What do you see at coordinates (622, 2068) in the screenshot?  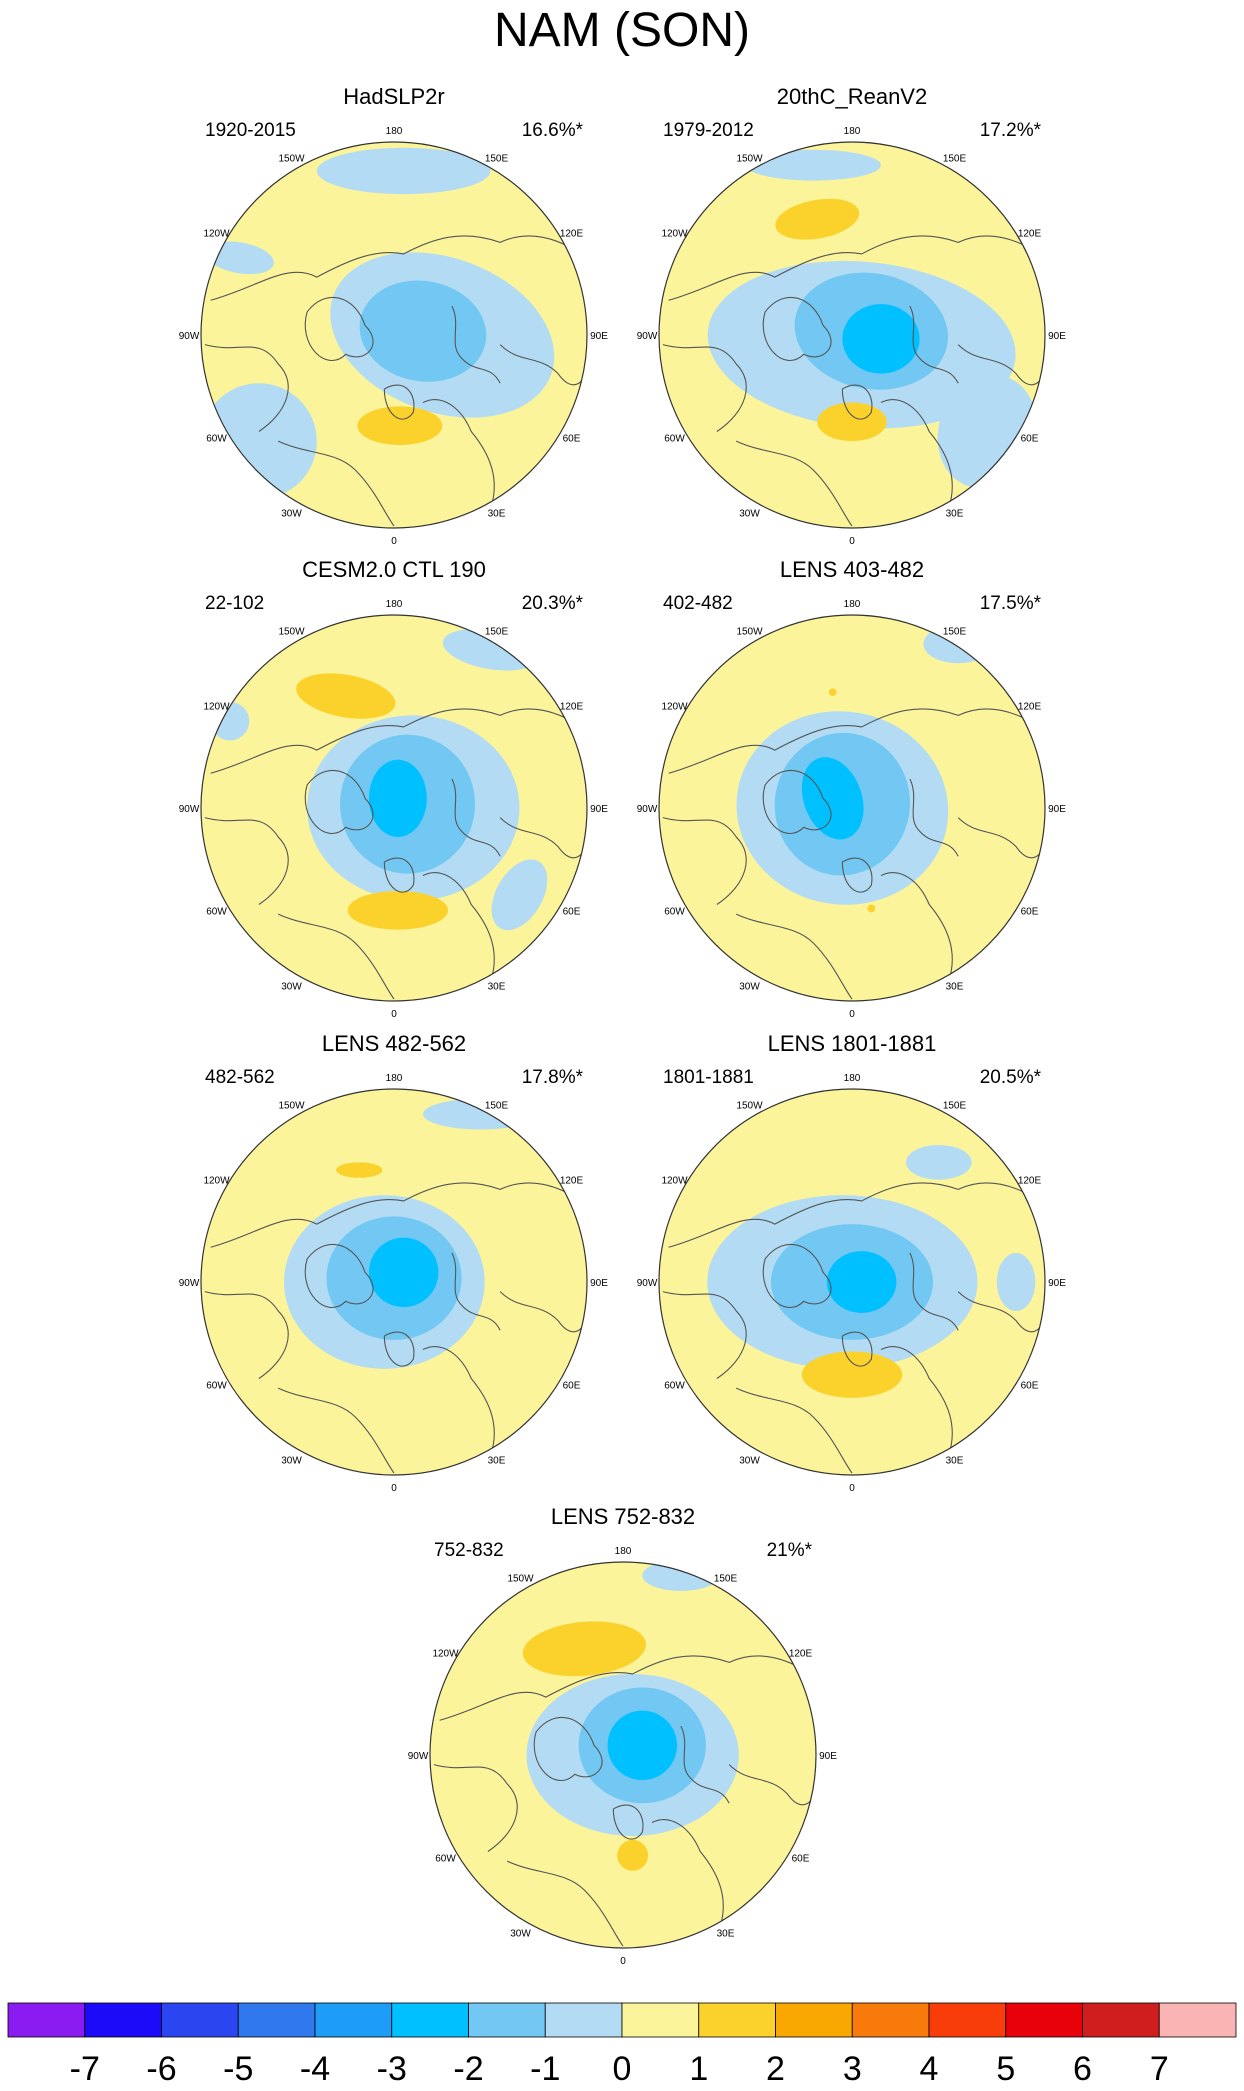 I see `colorbar-tick-label: 0` at bounding box center [622, 2068].